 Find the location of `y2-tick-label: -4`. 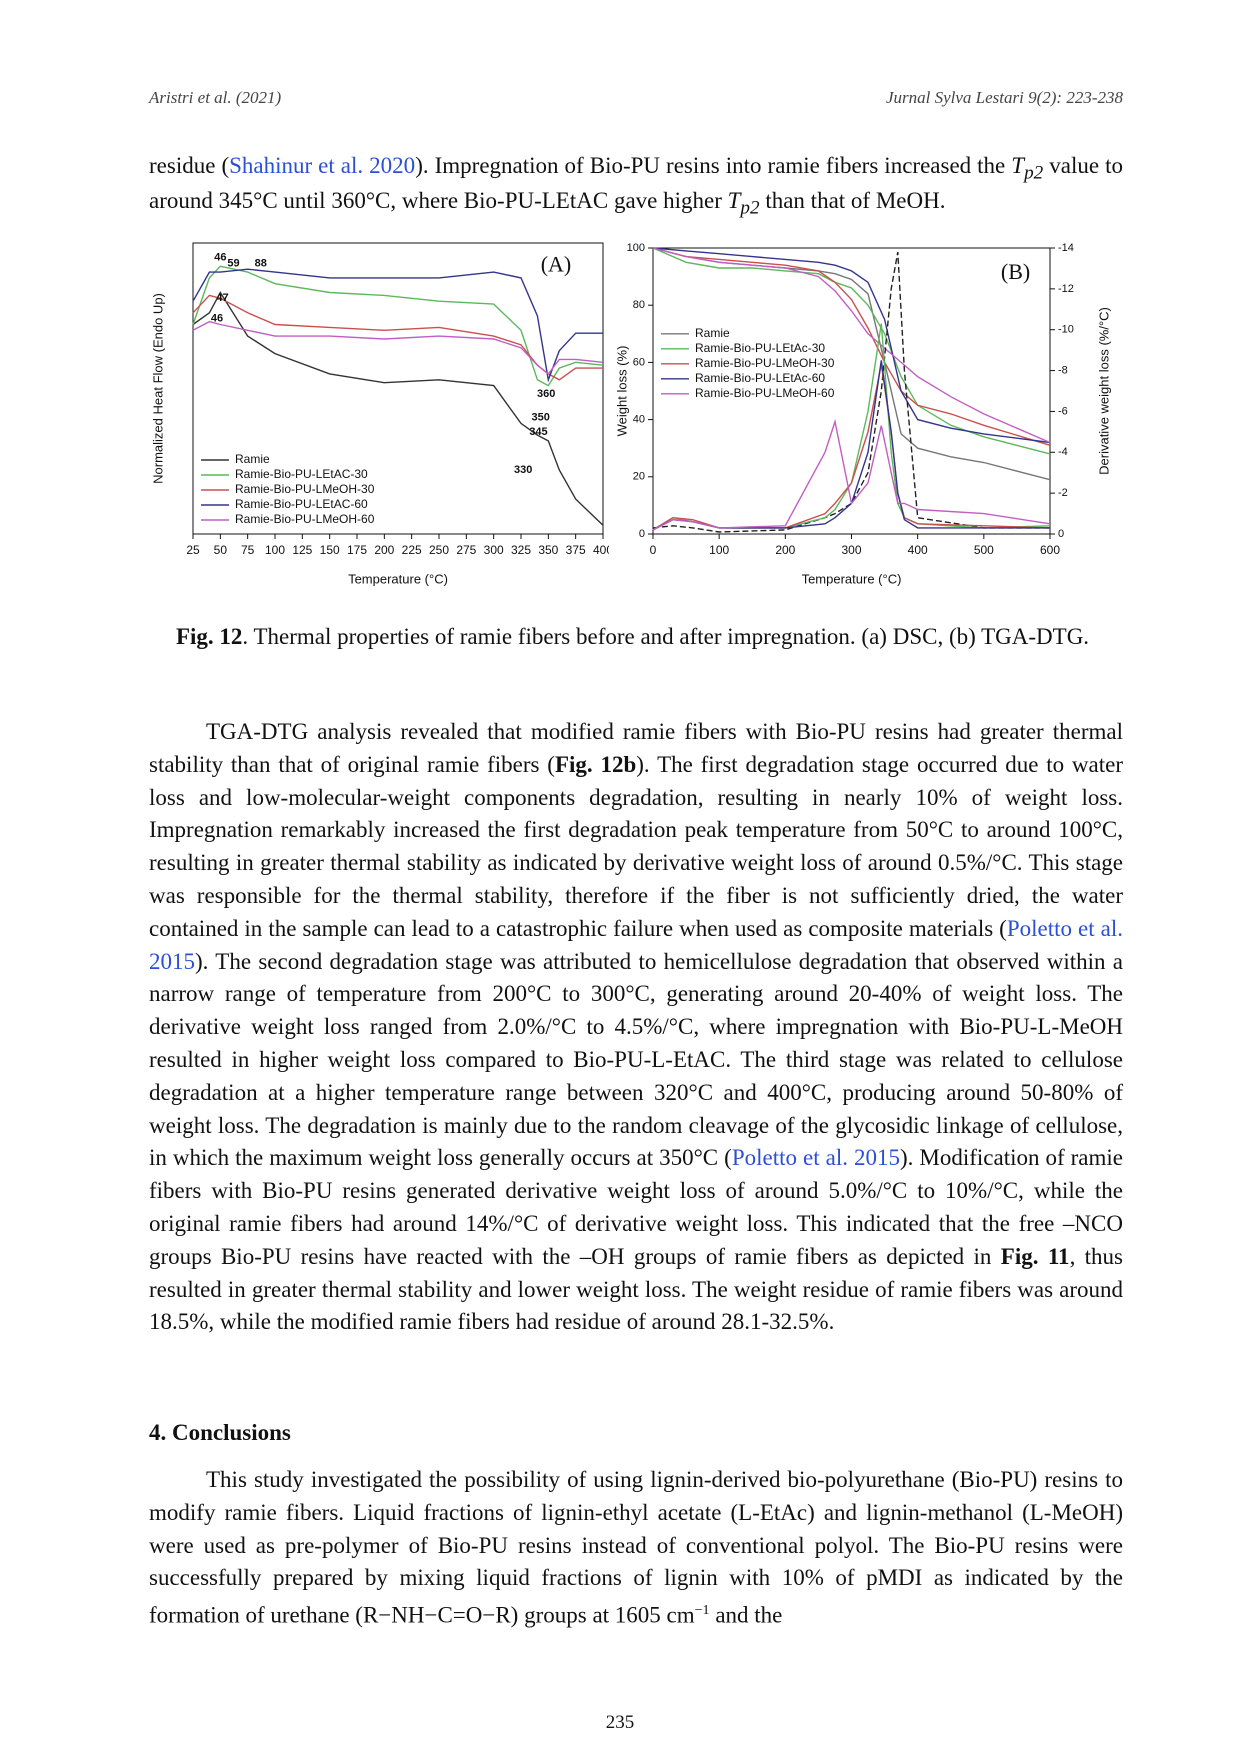

y2-tick-label: -4 is located at coordinates (1063, 452).